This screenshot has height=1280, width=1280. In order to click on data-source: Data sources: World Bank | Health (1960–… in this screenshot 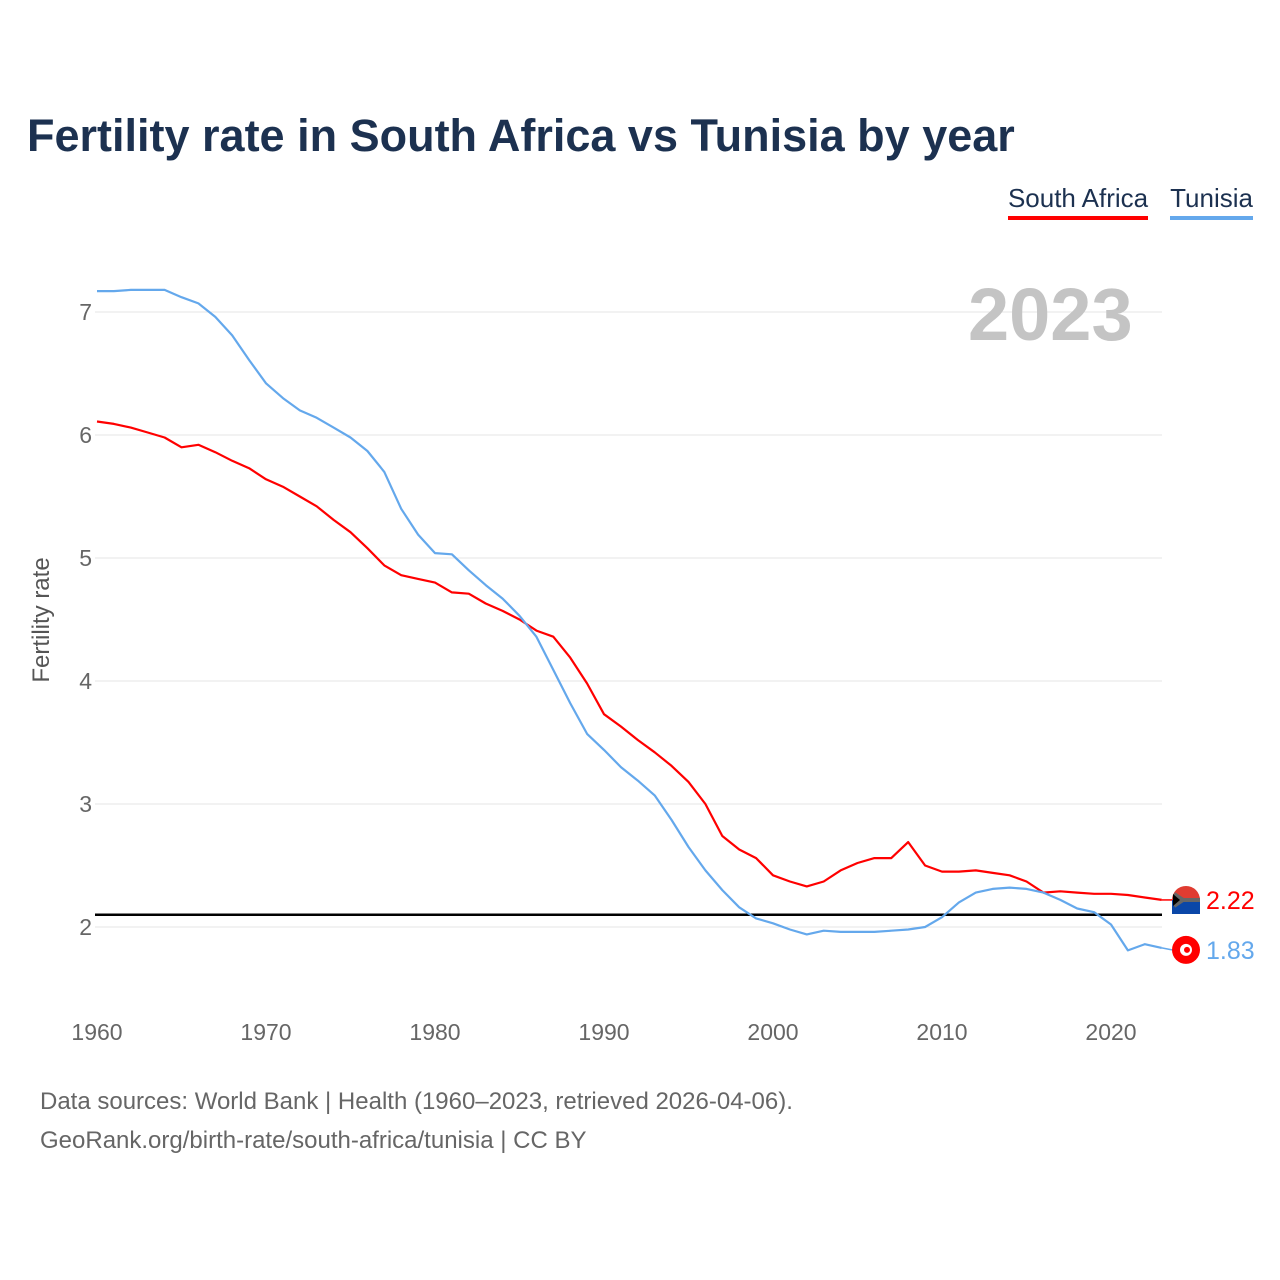, I will do `click(416, 1101)`.